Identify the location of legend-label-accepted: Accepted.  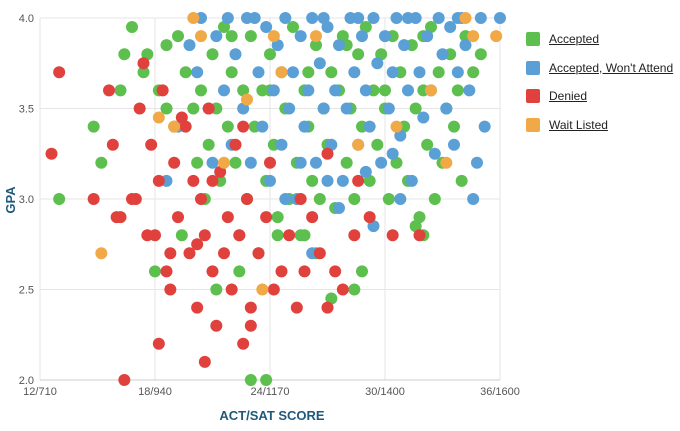
(574, 39).